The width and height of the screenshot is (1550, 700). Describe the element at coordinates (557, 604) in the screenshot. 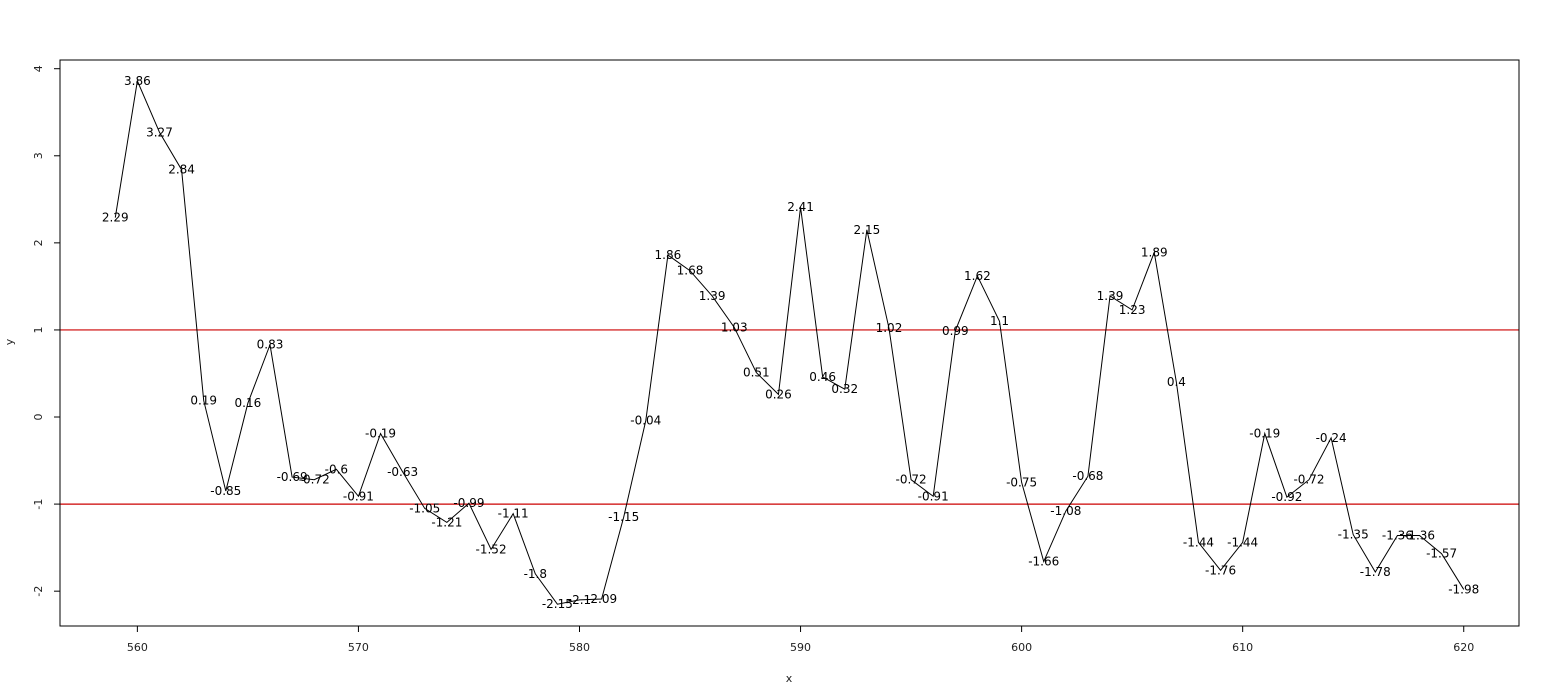

I see `data-label: -2.15` at that location.